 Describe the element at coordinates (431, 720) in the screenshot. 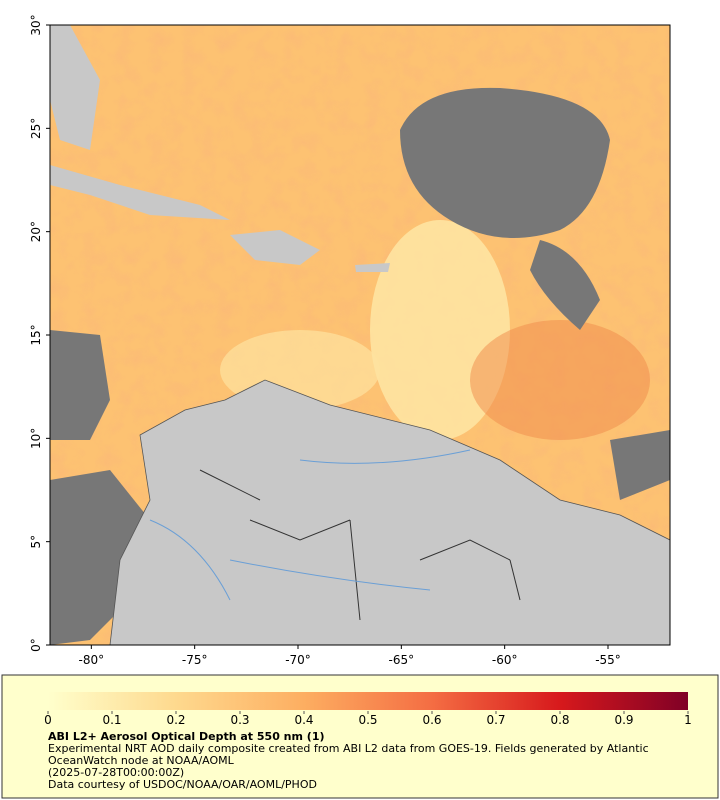

I see `colorbar-tick-label: 0.6` at that location.